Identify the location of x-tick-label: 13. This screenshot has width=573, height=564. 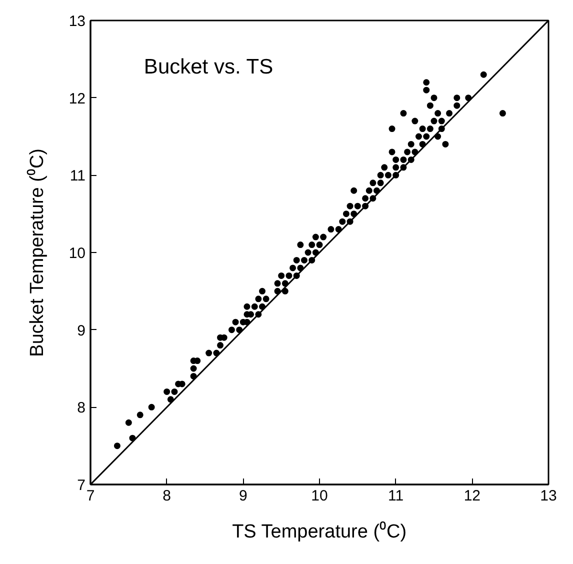
(548, 496).